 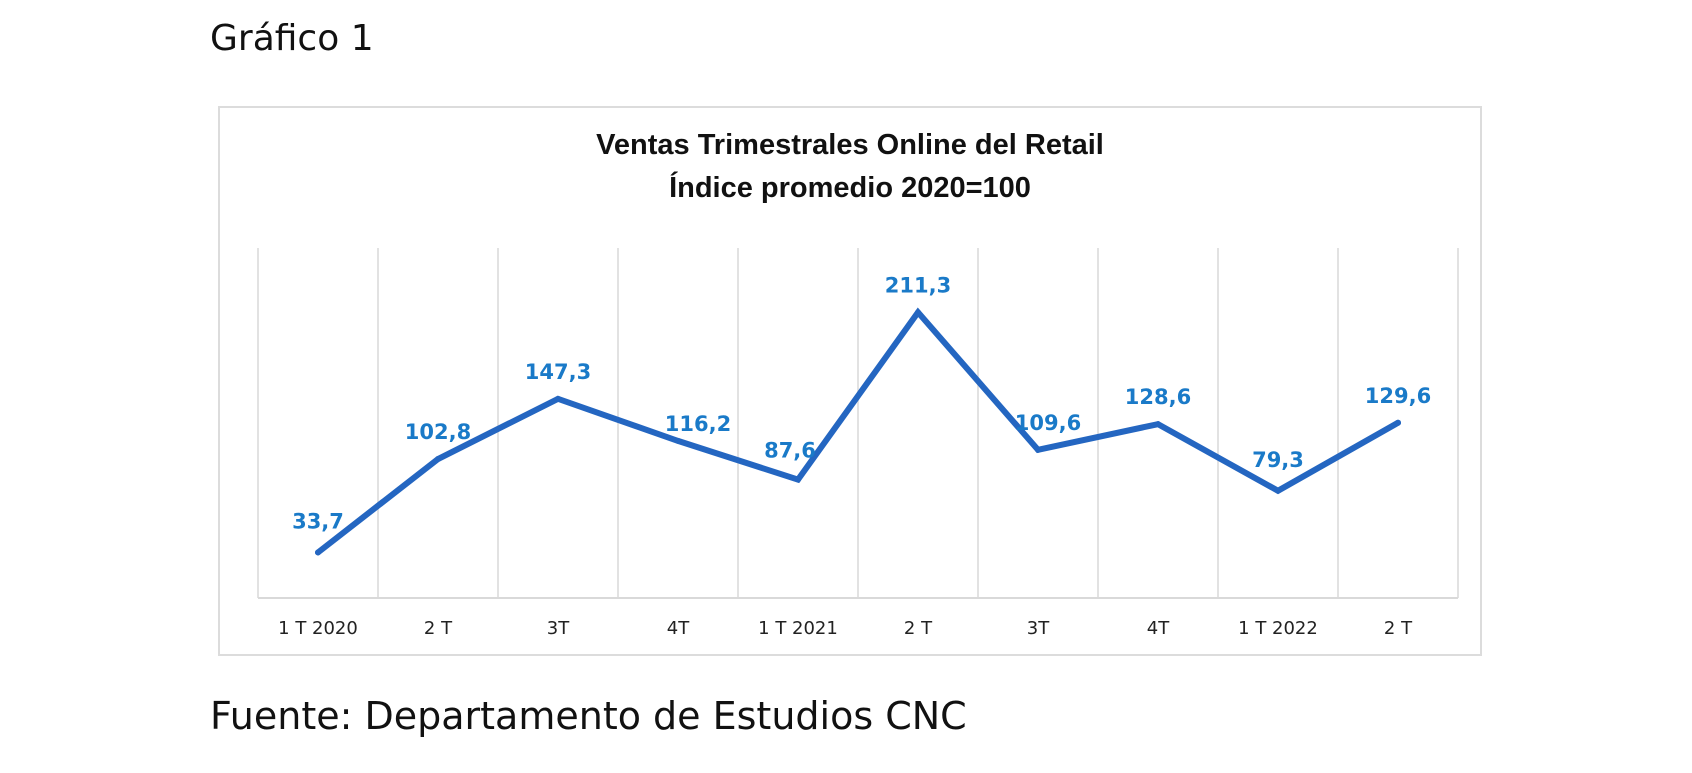 I want to click on data-label: 79,3, so click(x=1278, y=460).